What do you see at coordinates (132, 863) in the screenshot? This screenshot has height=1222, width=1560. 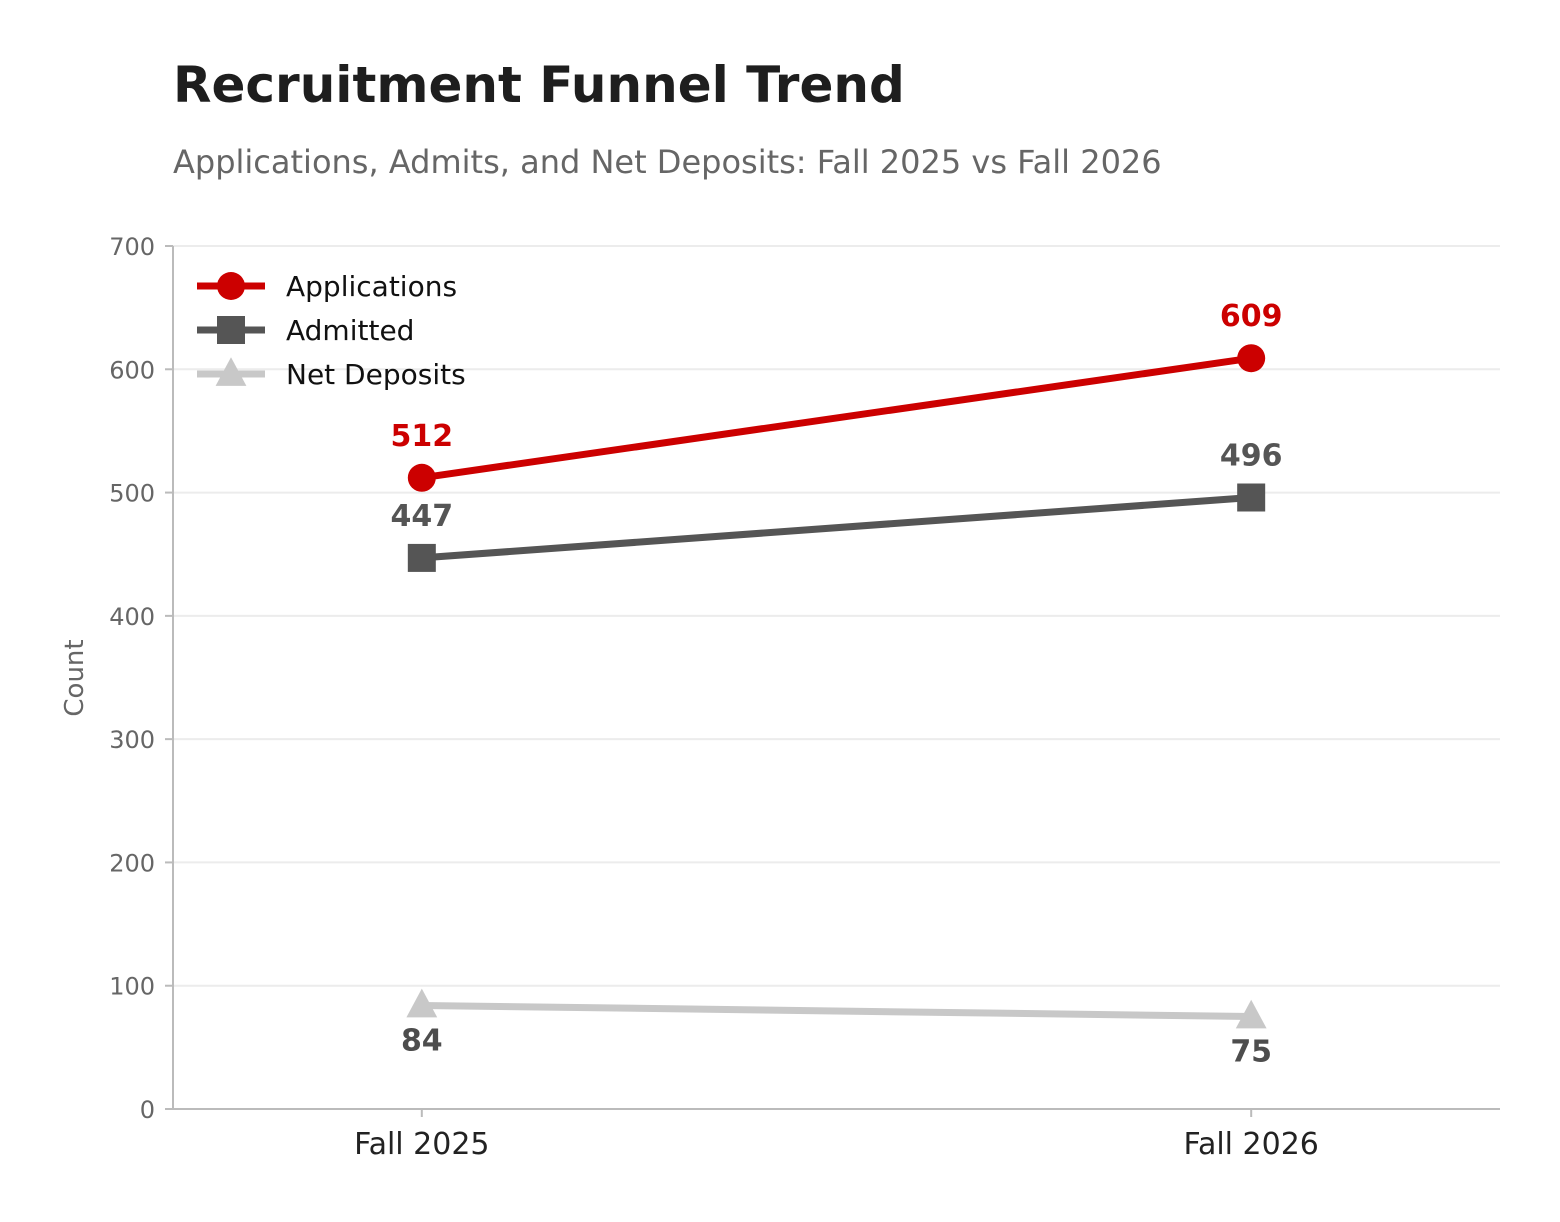 I see `y-tick-label: 200` at bounding box center [132, 863].